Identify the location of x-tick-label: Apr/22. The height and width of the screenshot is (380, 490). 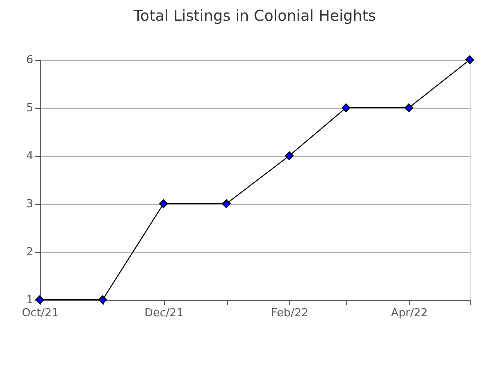
(409, 313).